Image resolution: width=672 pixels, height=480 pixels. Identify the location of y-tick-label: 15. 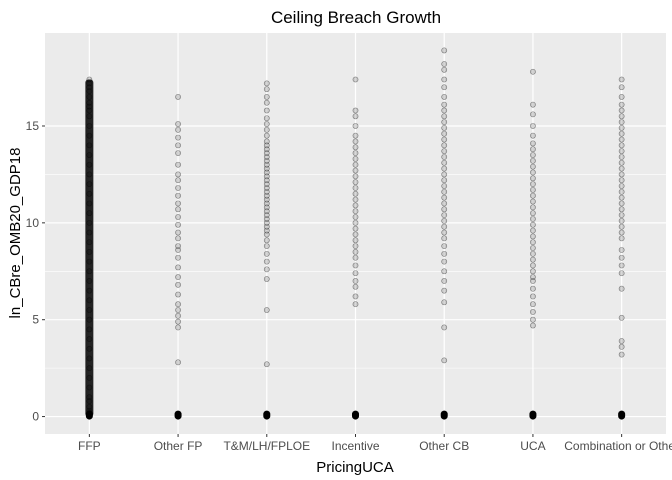
(33, 126).